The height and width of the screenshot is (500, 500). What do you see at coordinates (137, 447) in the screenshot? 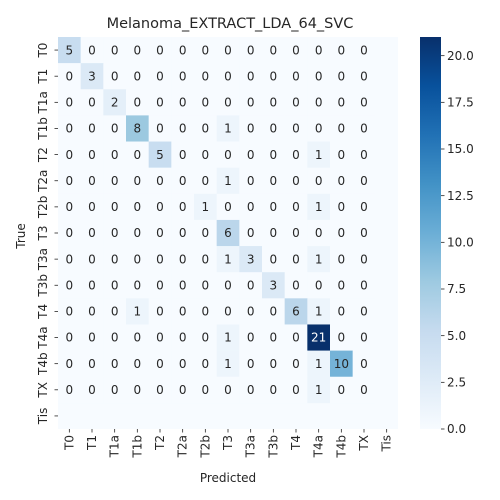
I see `x-tick-label: T1b` at bounding box center [137, 447].